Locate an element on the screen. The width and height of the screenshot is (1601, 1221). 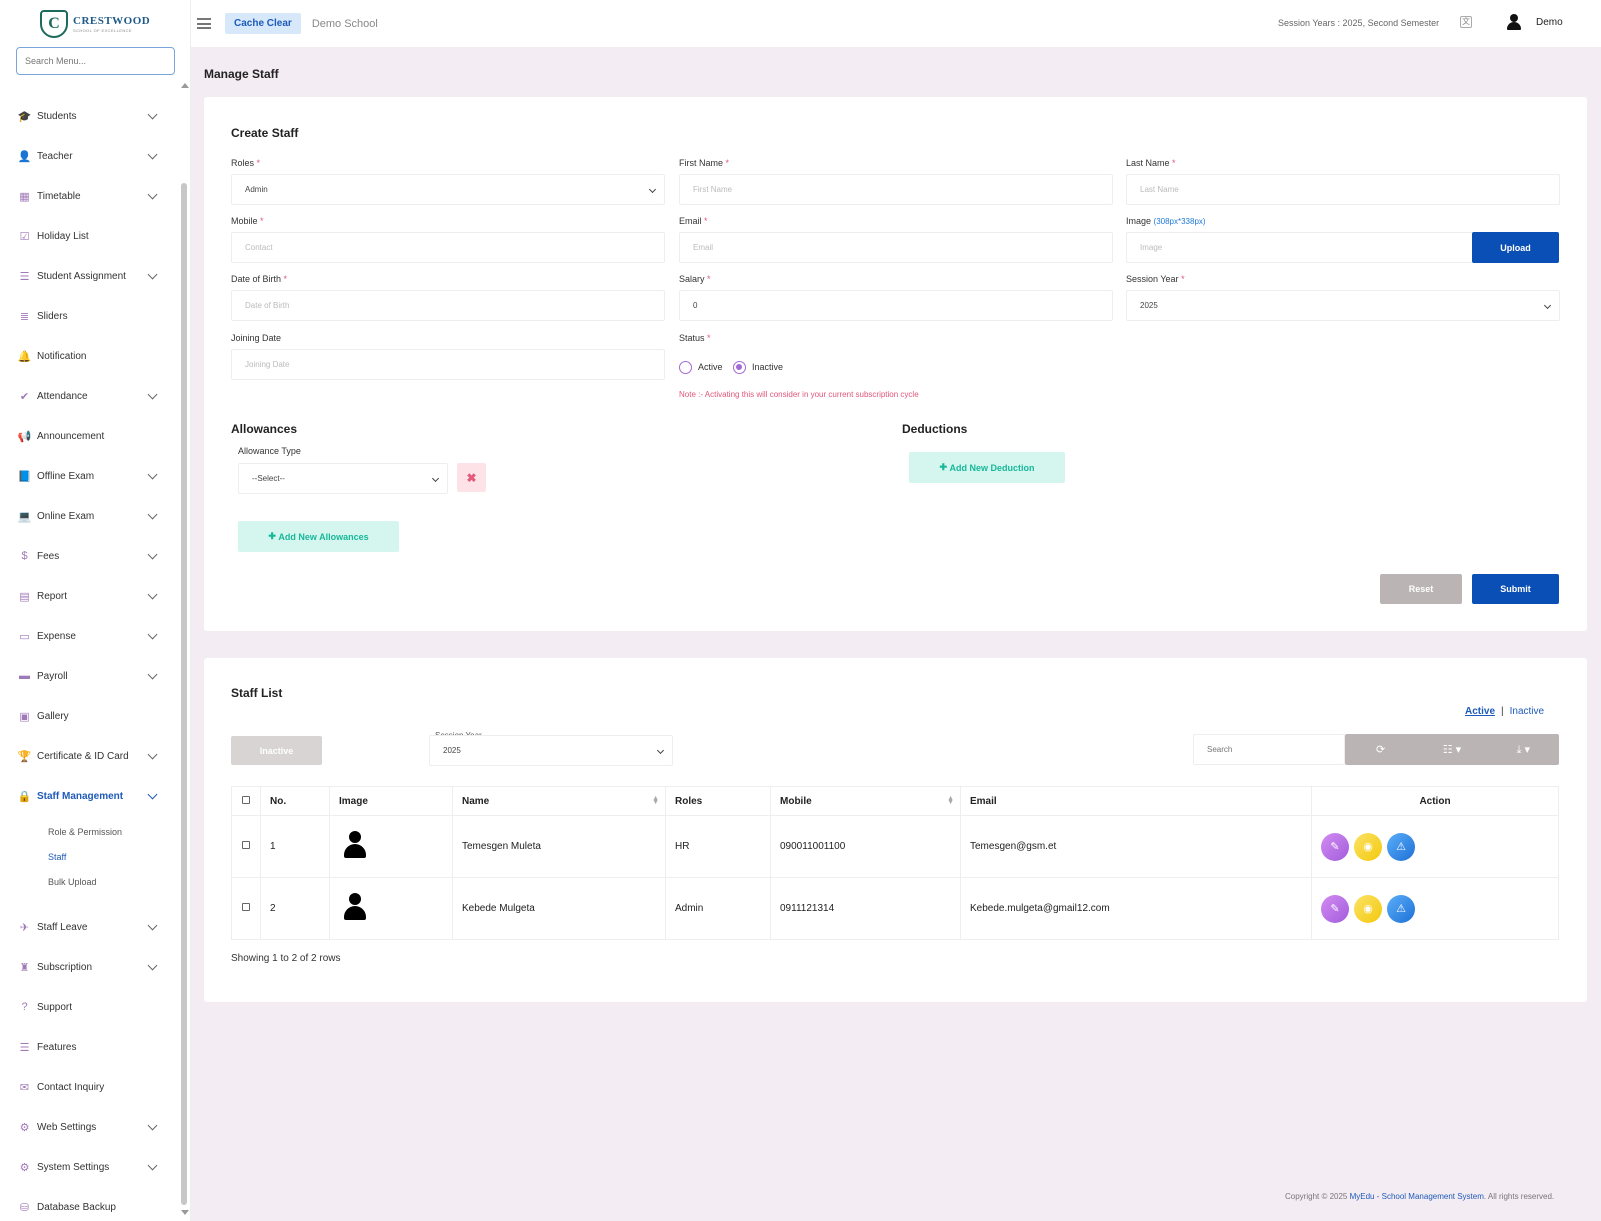
sidebar-item-expense: ▭ Expense is located at coordinates (89, 636).